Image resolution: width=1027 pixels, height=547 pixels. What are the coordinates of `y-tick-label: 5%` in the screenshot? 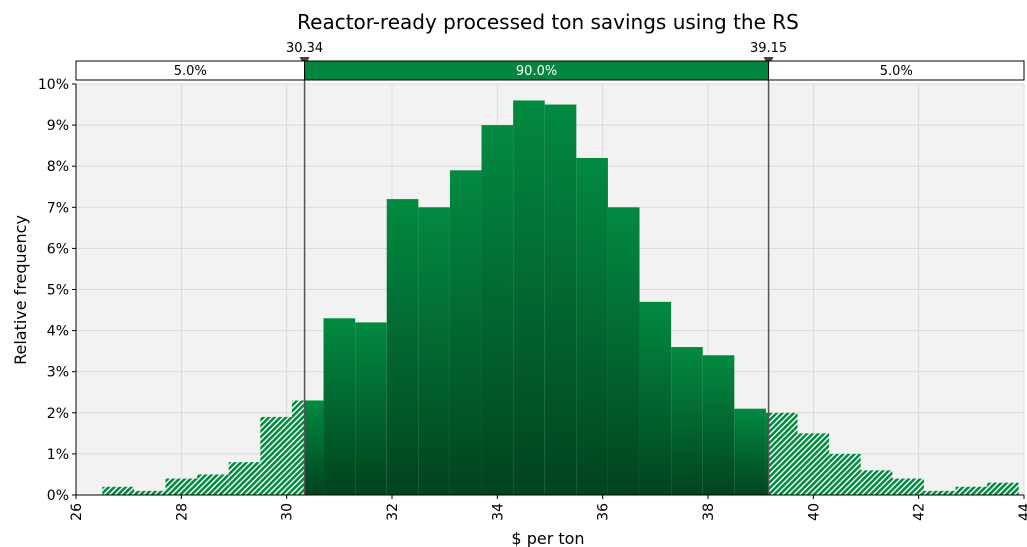 It's located at (58, 291).